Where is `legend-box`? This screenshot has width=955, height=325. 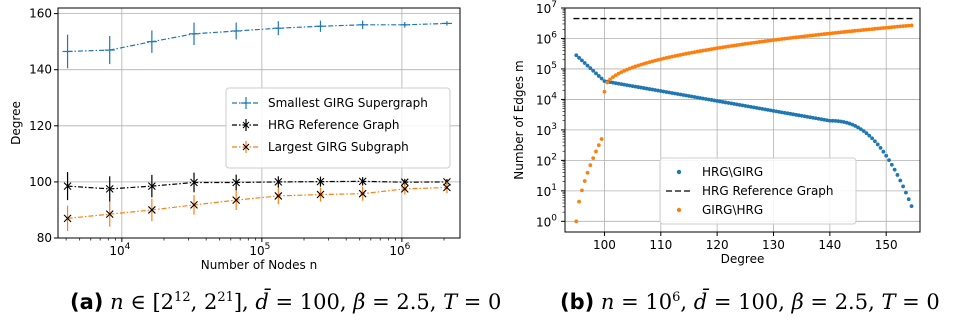
legend-box is located at coordinates (758, 191).